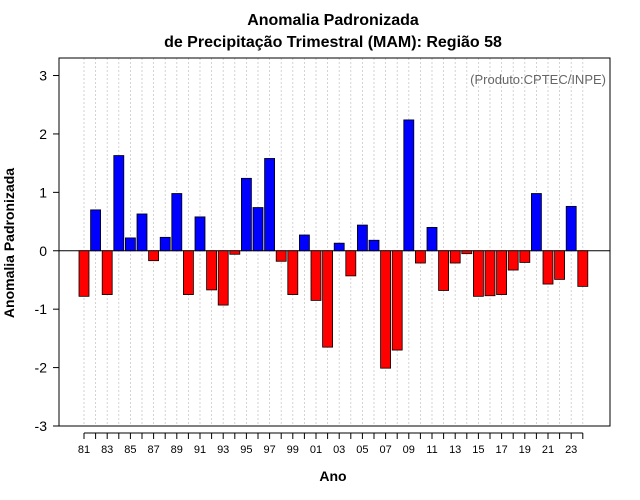 The height and width of the screenshot is (500, 640). What do you see at coordinates (293, 272) in the screenshot?
I see `bar-1999` at bounding box center [293, 272].